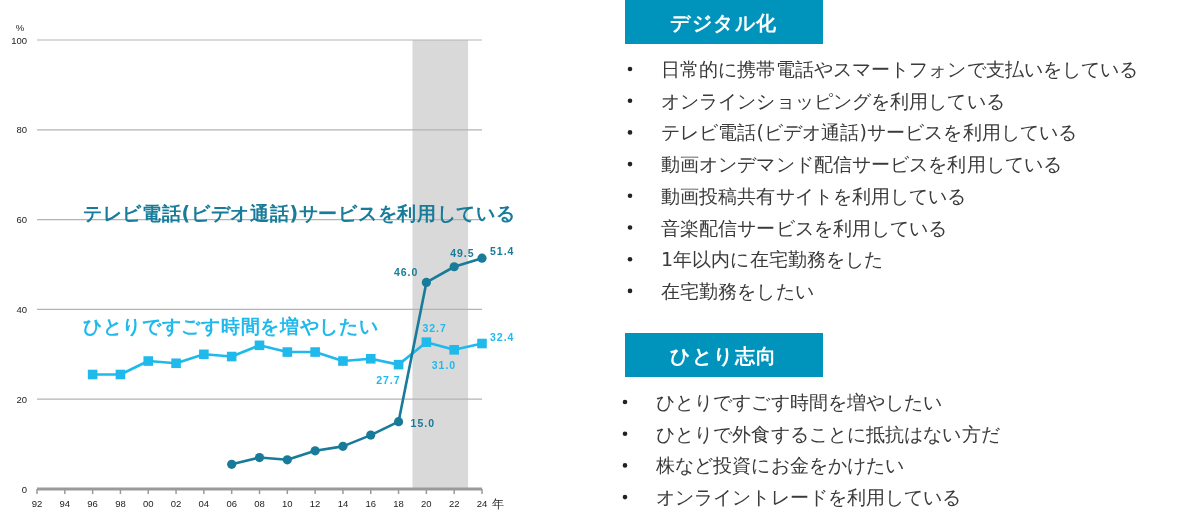  Describe the element at coordinates (462, 252) in the screenshot. I see `data-label: 49.5` at that location.